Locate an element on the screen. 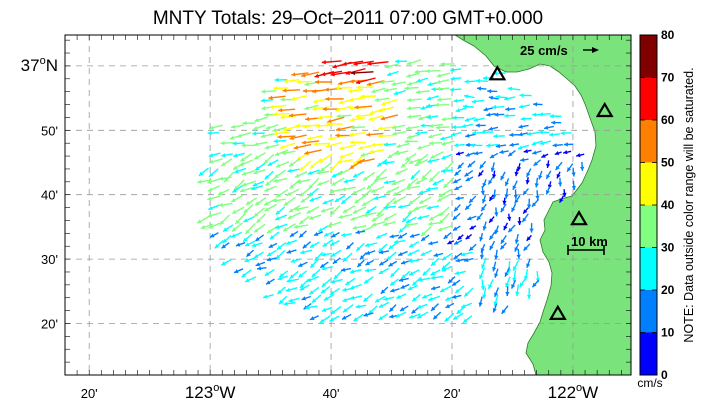 This screenshot has width=702, height=407. colorbar-tick-label: 80 is located at coordinates (668, 35).